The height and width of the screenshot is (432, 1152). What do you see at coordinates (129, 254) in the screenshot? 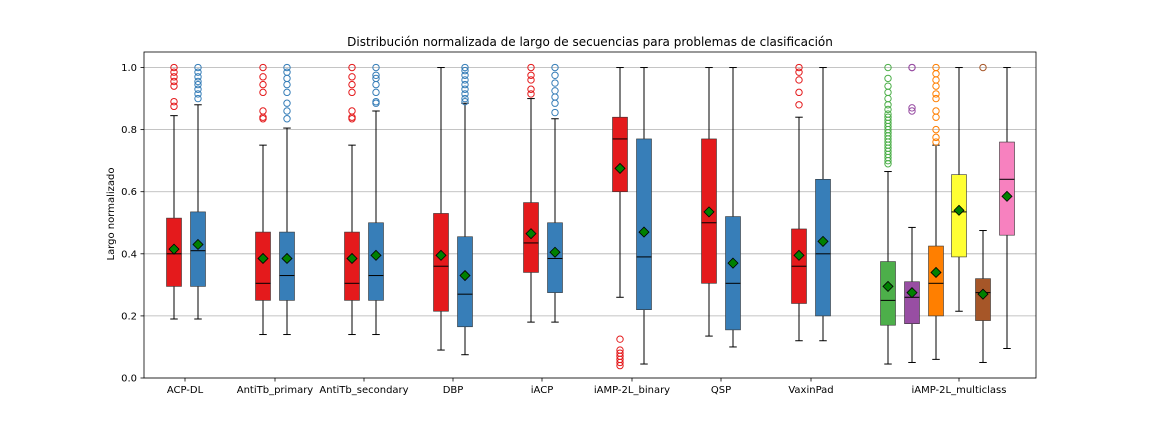
I see `y-tick-label: 0.4` at bounding box center [129, 254].